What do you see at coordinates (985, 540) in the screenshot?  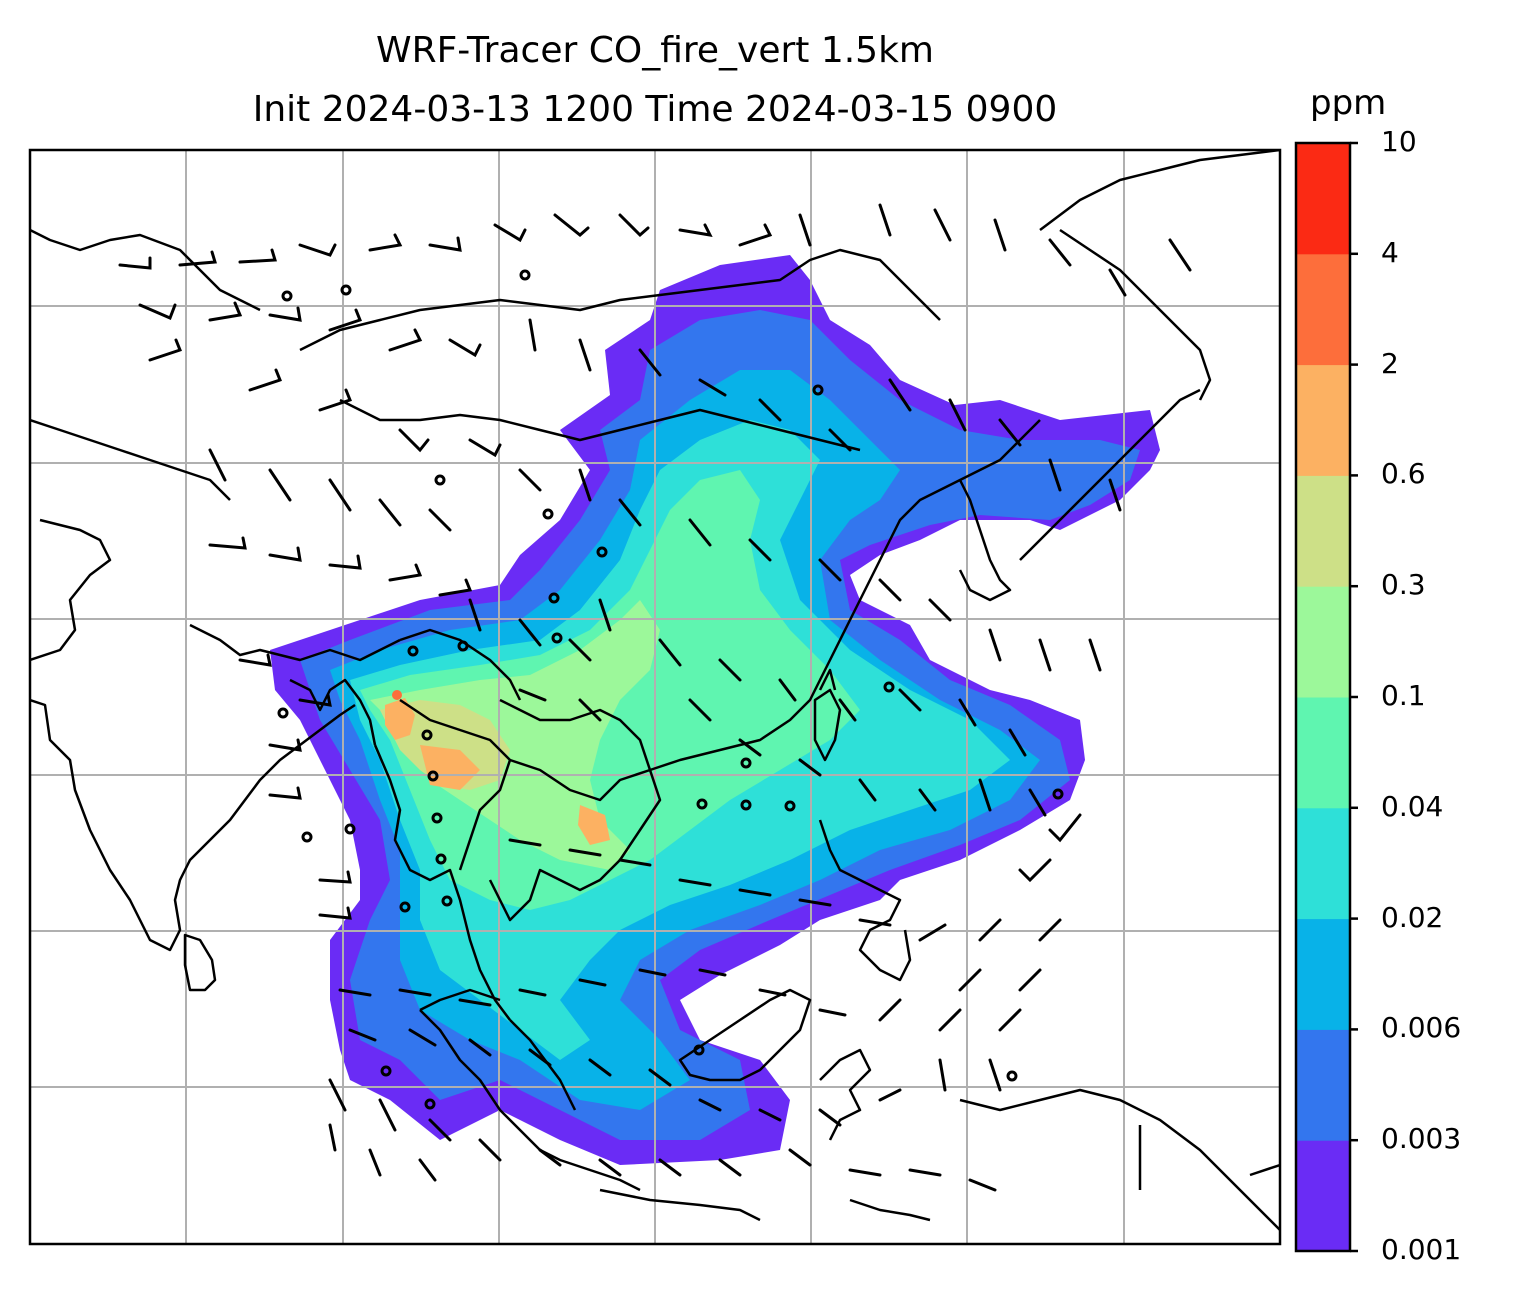 I see `coastline-korea` at bounding box center [985, 540].